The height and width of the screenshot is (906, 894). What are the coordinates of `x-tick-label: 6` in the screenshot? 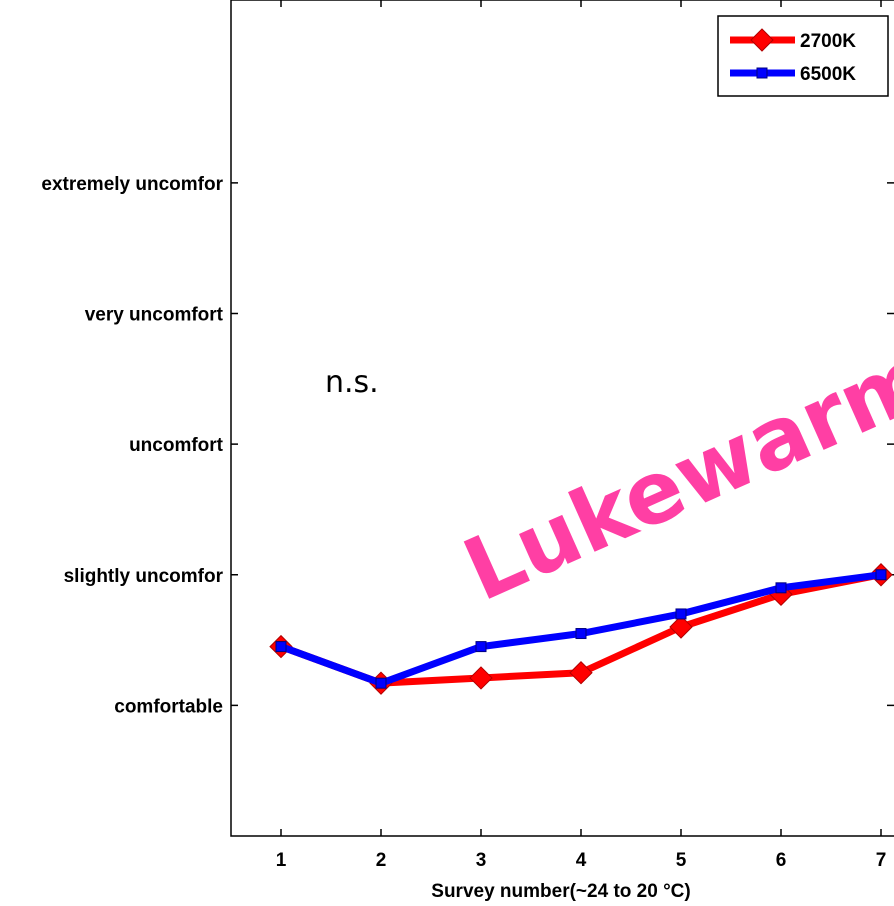 It's located at (781, 860).